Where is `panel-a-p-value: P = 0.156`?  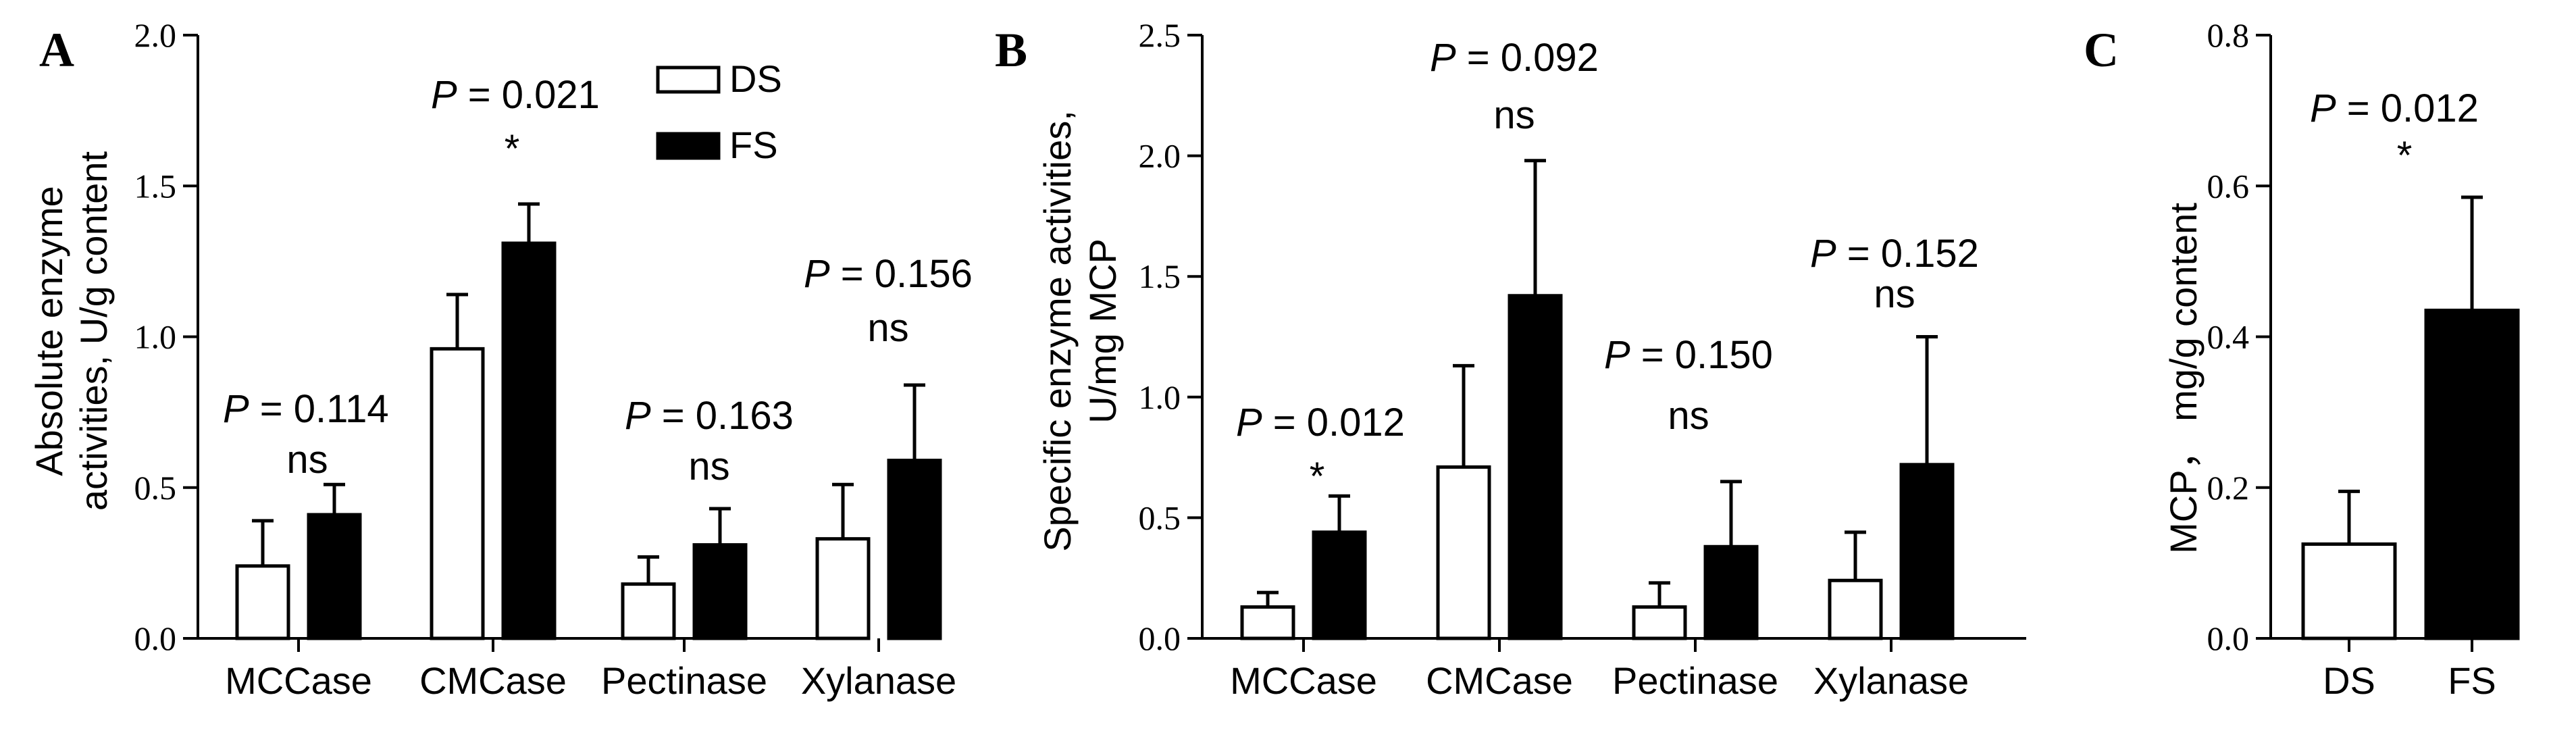
panel-a-p-value: P = 0.156 is located at coordinates (889, 274).